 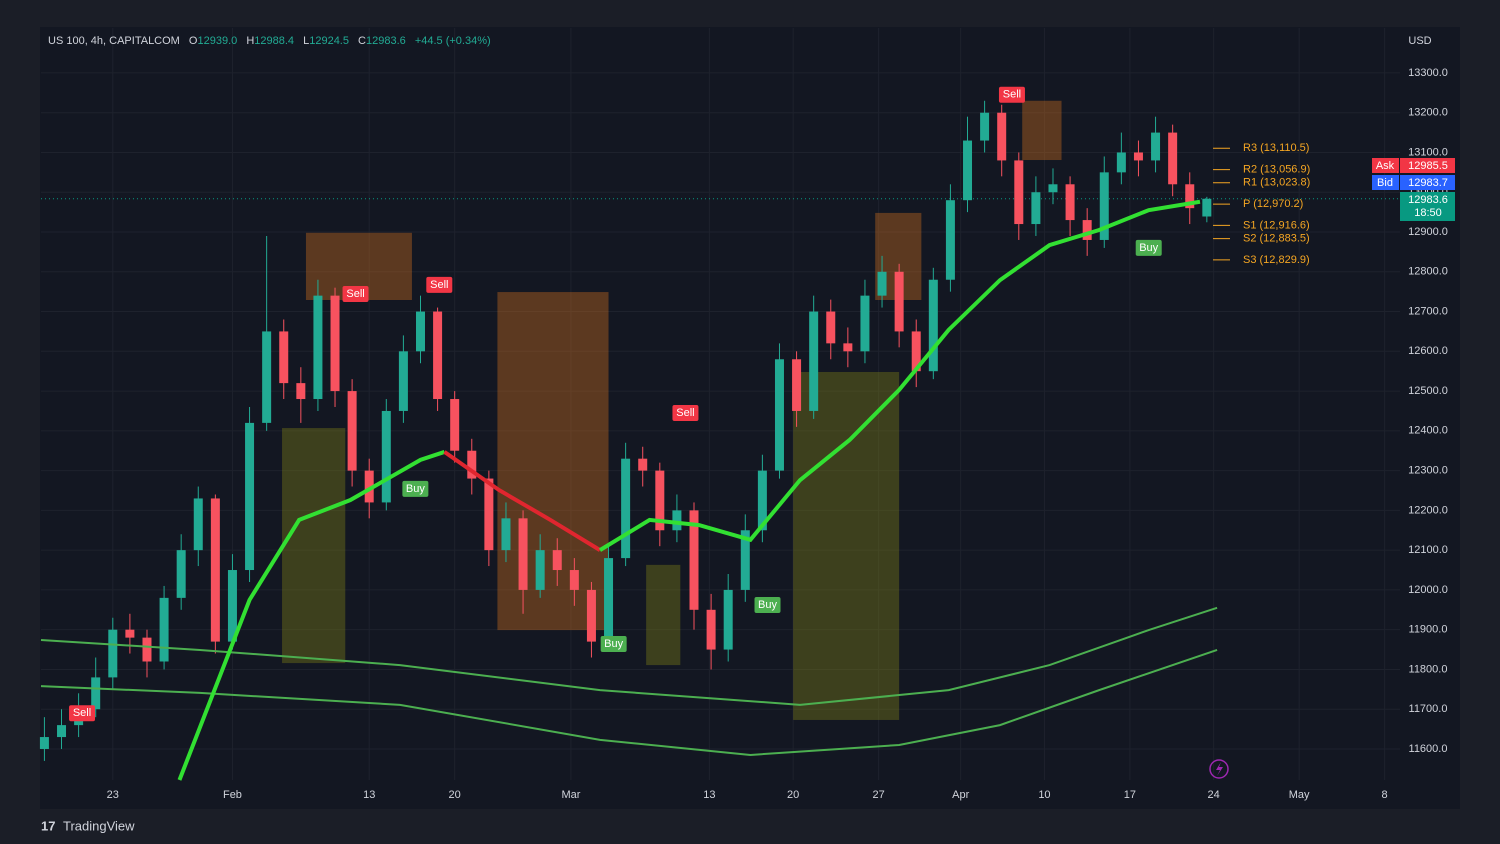 What do you see at coordinates (1276, 238) in the screenshot?
I see `pivot-label: S2 (12,883.5)` at bounding box center [1276, 238].